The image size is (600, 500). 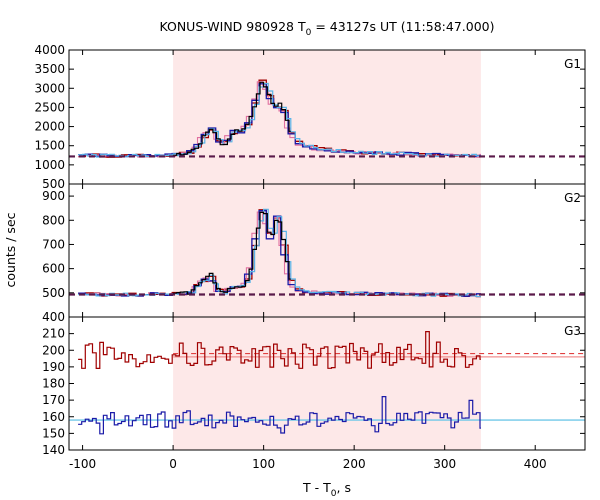 What do you see at coordinates (49, 146) in the screenshot?
I see `y-tick-label: 1500` at bounding box center [49, 146].